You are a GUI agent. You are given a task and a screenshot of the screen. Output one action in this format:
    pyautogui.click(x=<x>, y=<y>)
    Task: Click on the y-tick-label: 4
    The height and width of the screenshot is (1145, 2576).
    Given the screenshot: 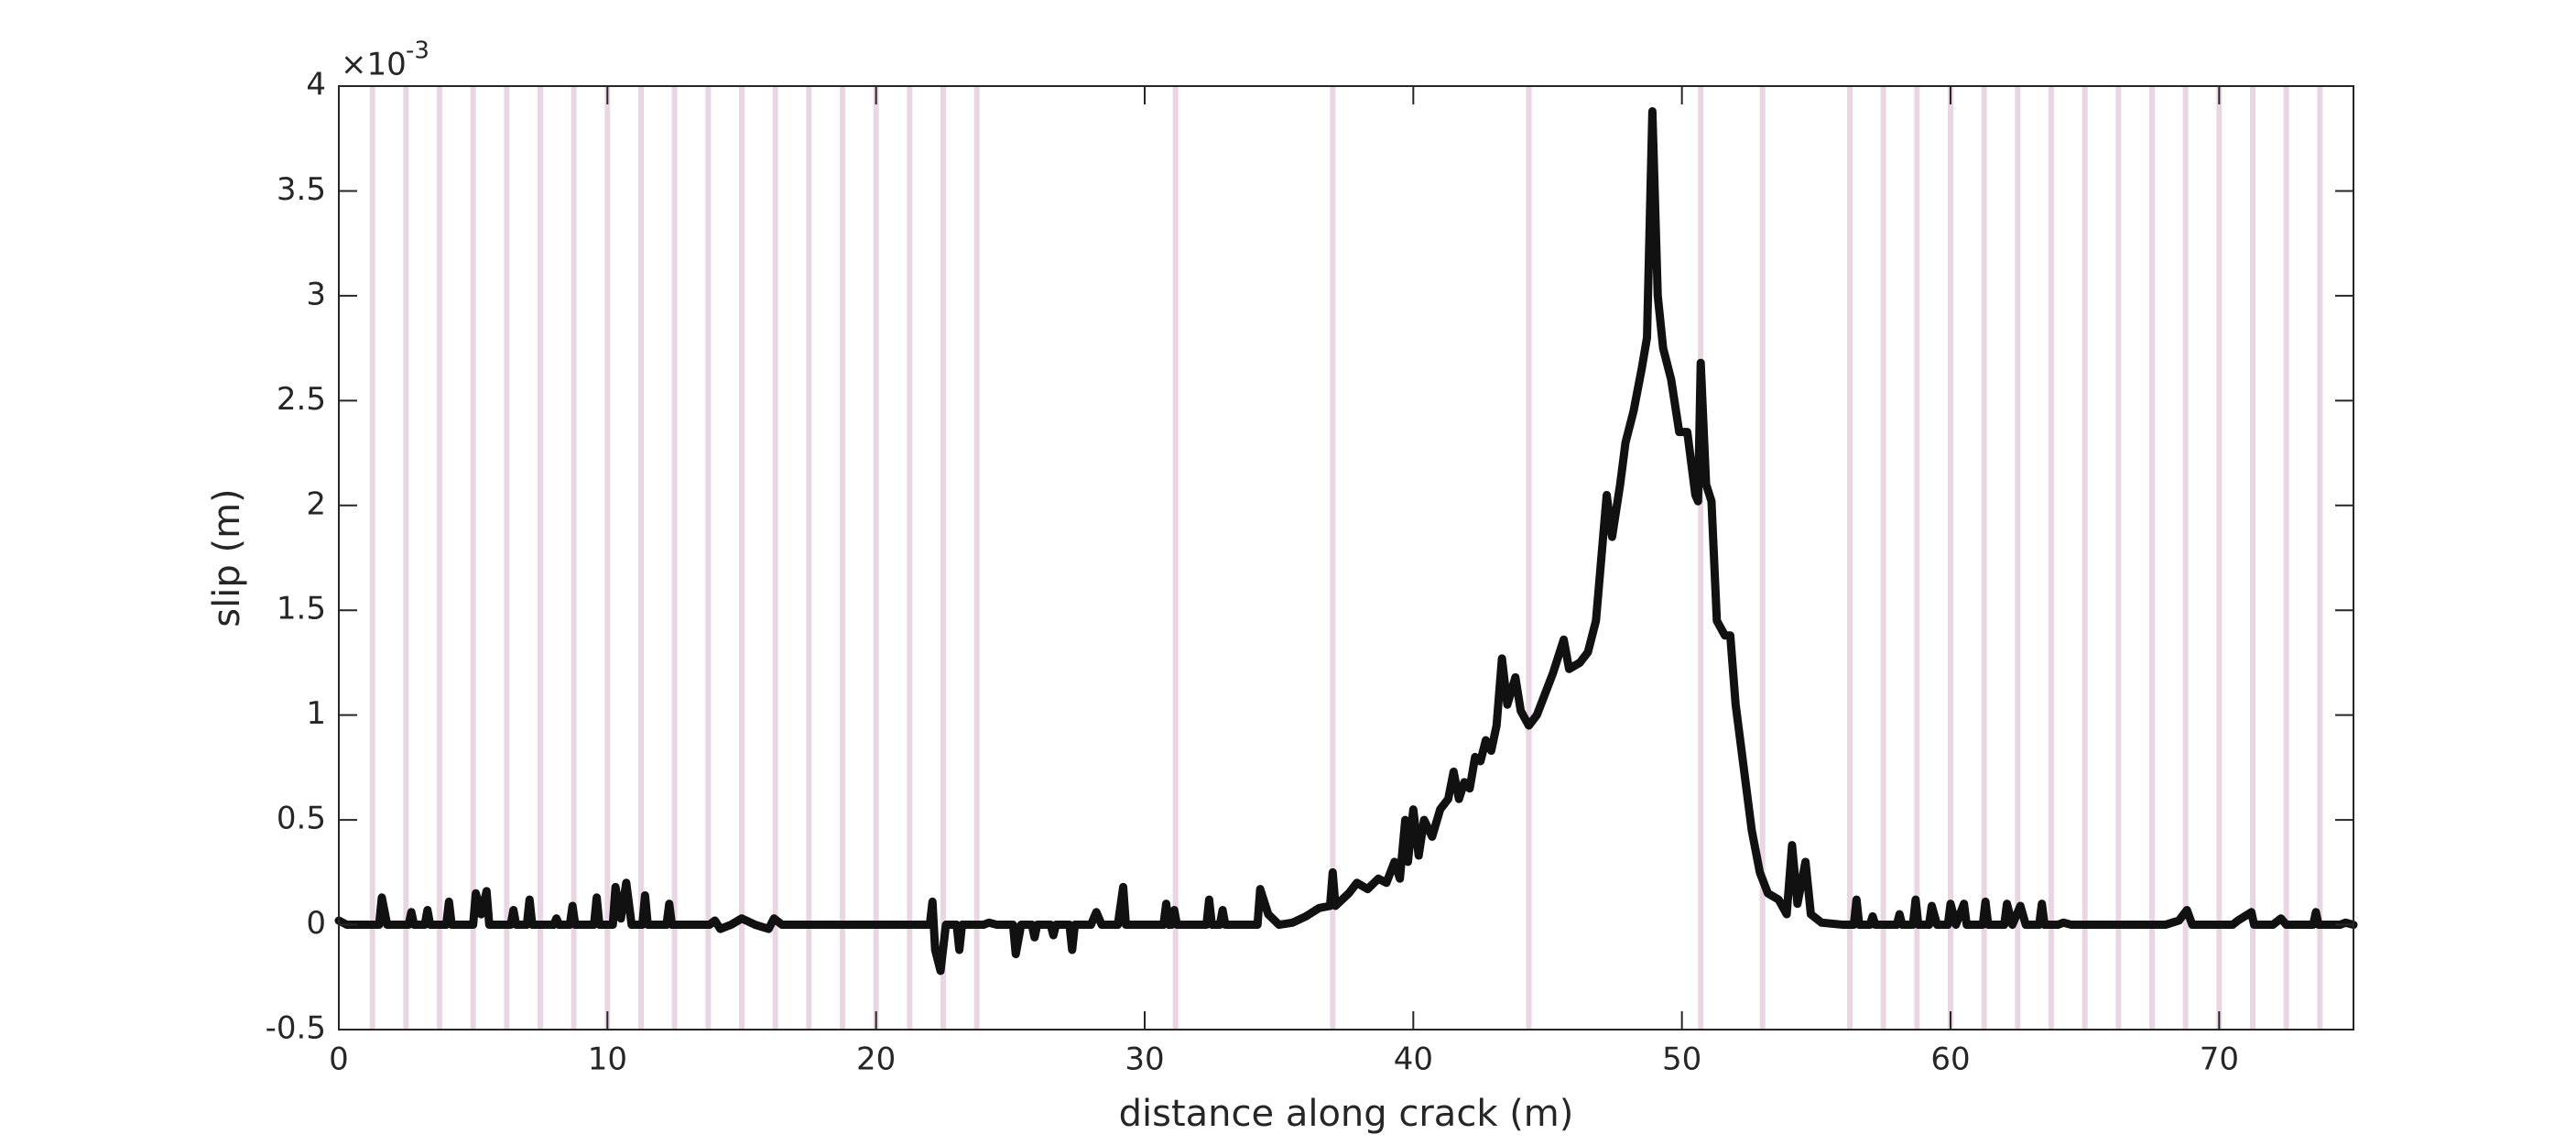 What is the action you would take?
    pyautogui.click(x=316, y=85)
    